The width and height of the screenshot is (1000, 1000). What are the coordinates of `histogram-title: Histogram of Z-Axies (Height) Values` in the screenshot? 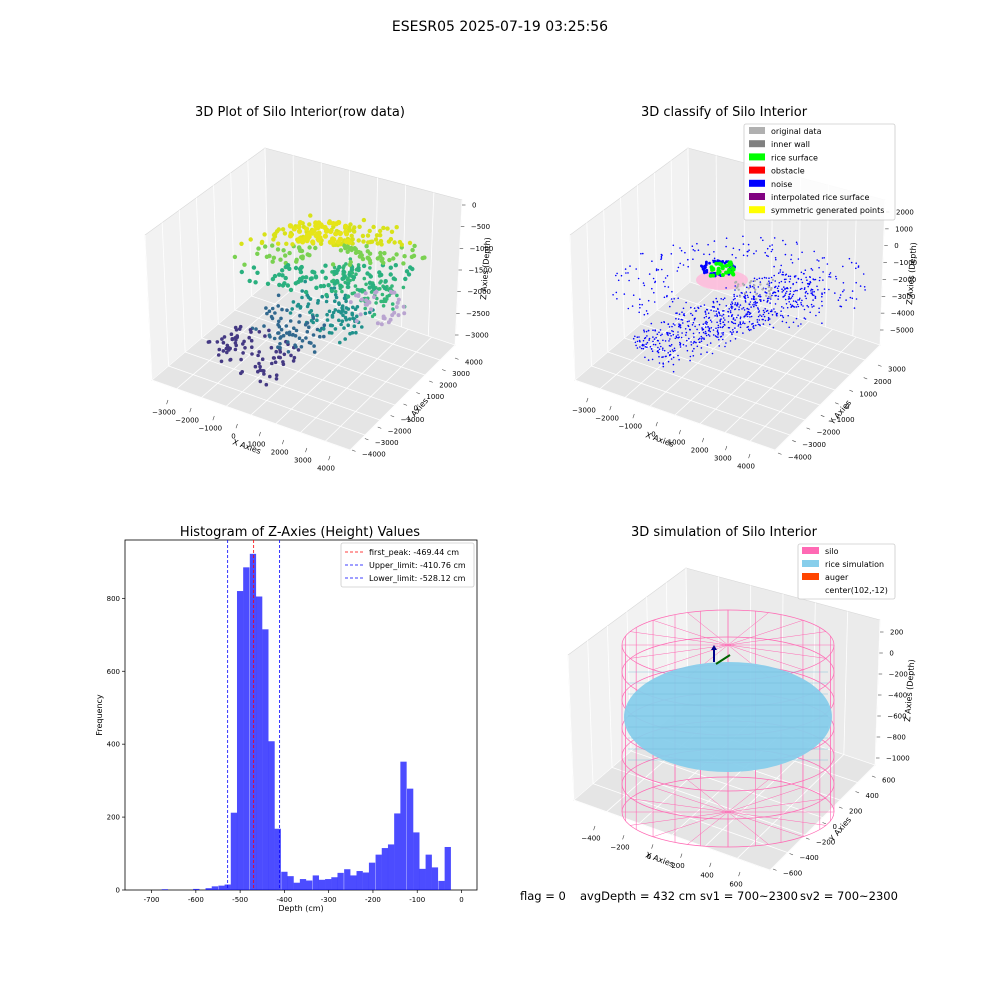 It's located at (300, 532).